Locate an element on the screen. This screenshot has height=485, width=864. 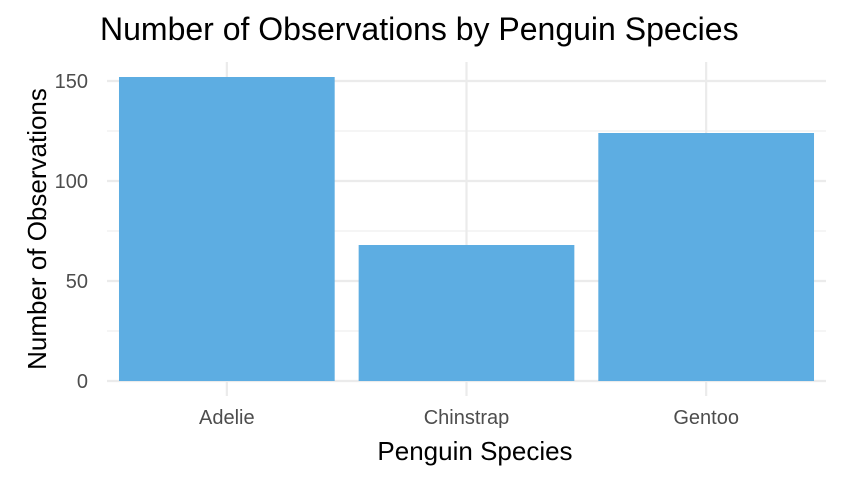
bar-gentoo is located at coordinates (706, 257).